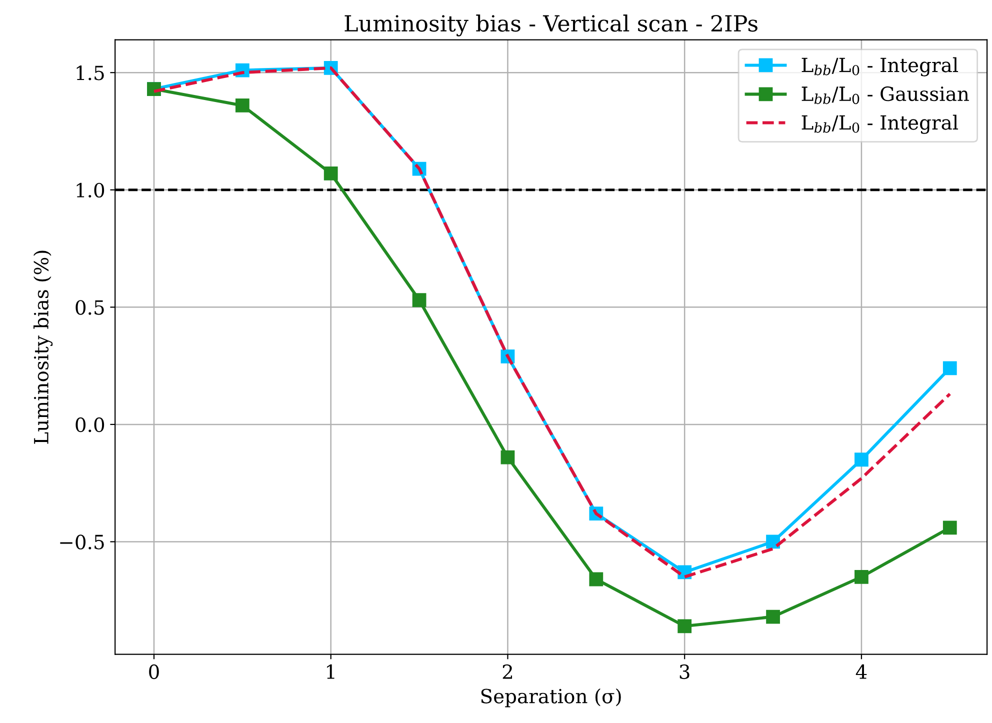  Describe the element at coordinates (507, 671) in the screenshot. I see `x-tick-label: 2` at that location.